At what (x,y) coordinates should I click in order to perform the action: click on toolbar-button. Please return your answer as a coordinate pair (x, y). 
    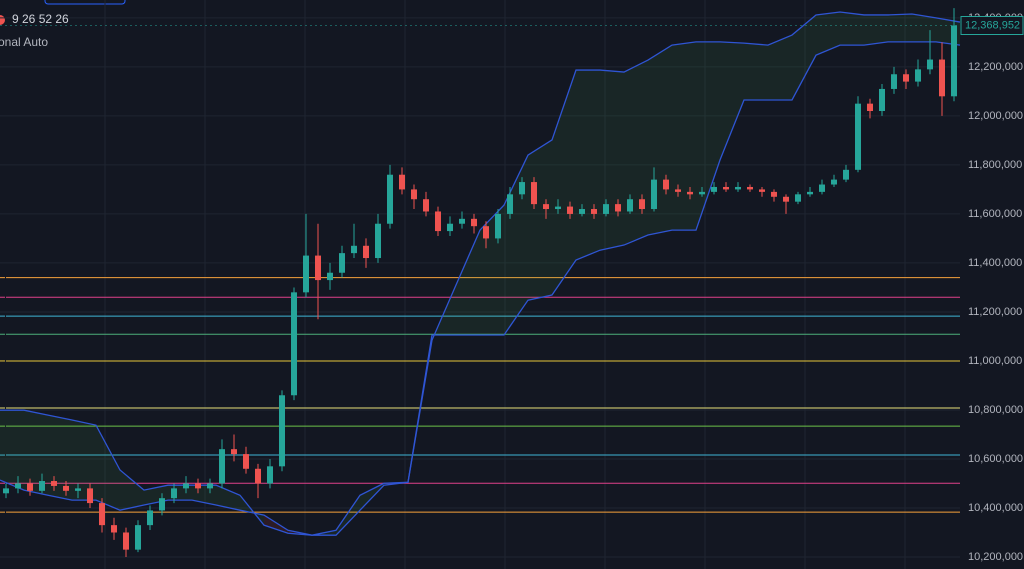
    Looking at the image, I should click on (85, 2).